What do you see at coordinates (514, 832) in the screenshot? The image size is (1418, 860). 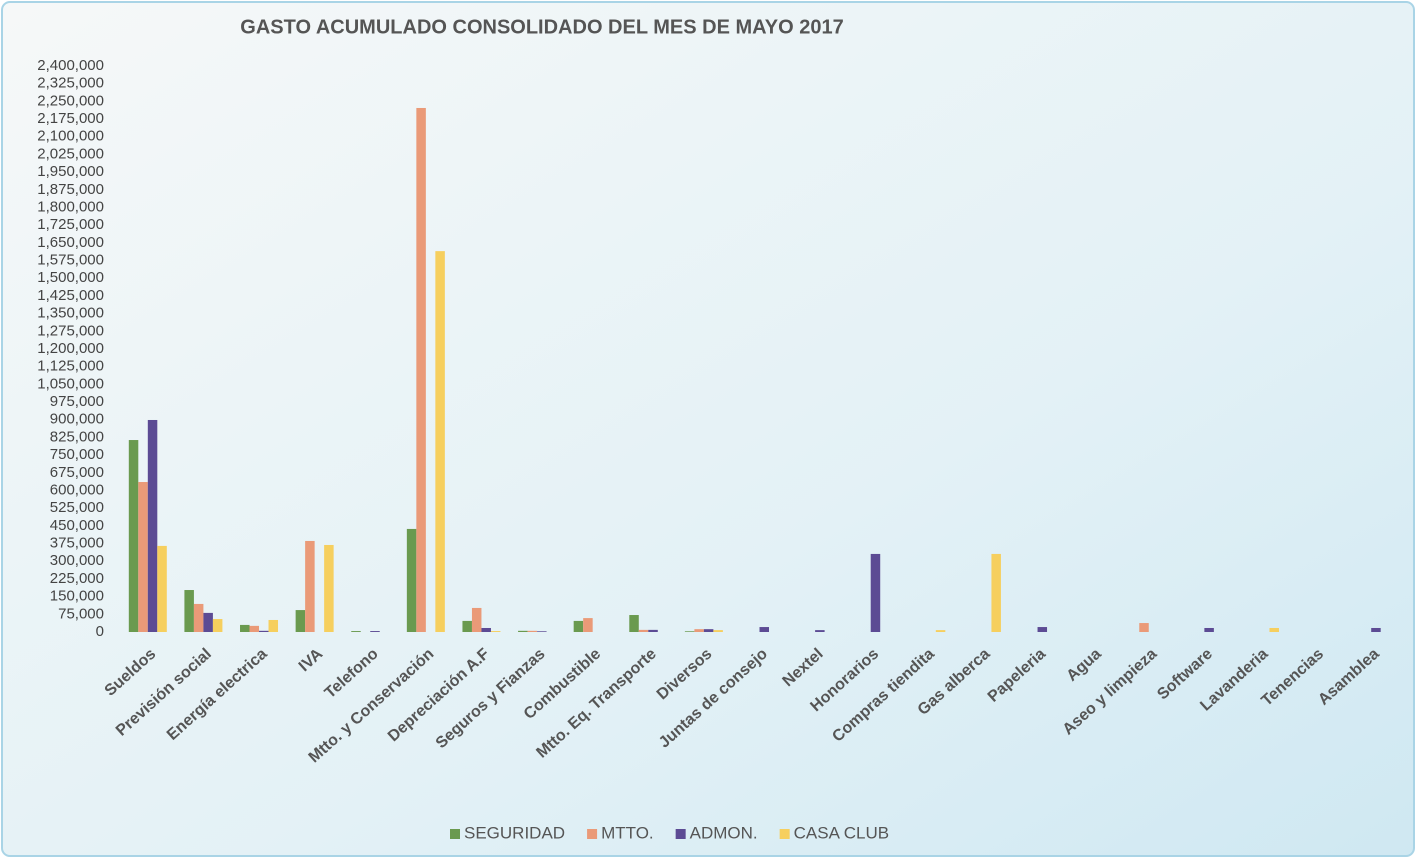 I see `legend-label: SEGURIDAD` at bounding box center [514, 832].